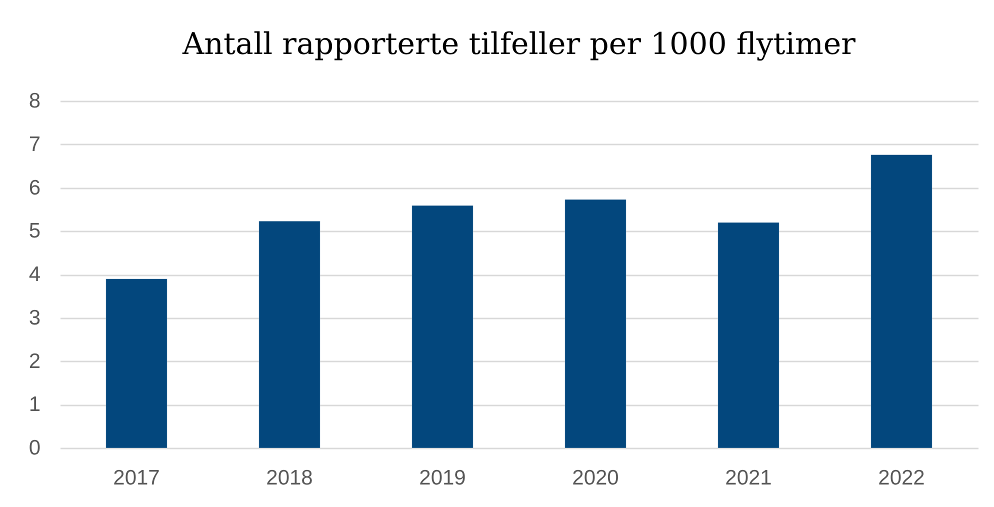 The width and height of the screenshot is (994, 507). What do you see at coordinates (595, 478) in the screenshot?
I see `x-tick-label: 2020` at bounding box center [595, 478].